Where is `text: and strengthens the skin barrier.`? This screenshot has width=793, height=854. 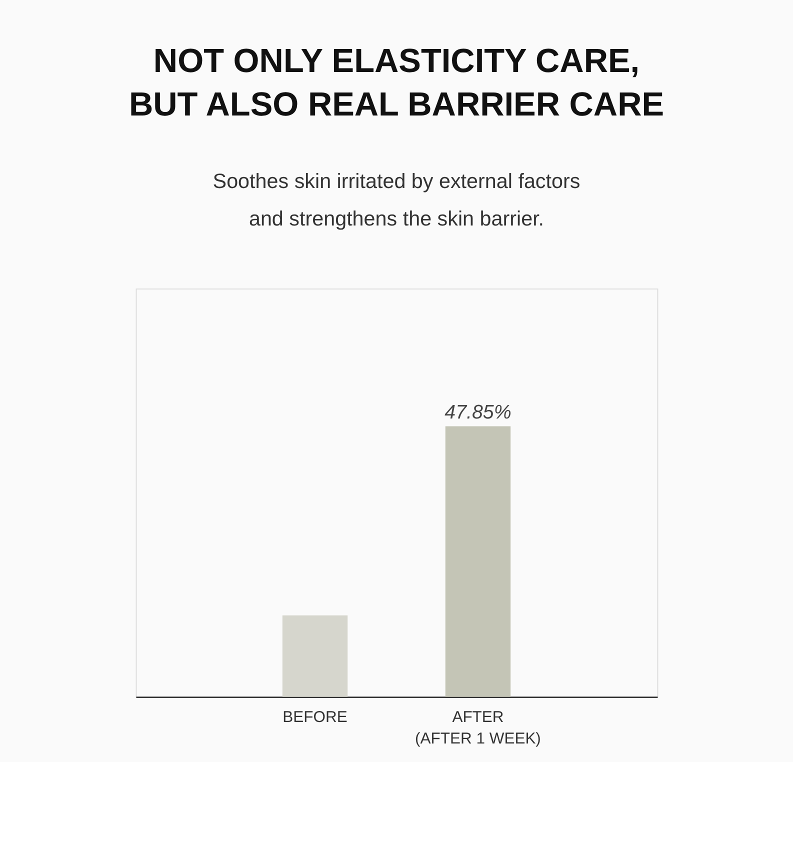
text: and strengthens the skin barrier. is located at coordinates (396, 219).